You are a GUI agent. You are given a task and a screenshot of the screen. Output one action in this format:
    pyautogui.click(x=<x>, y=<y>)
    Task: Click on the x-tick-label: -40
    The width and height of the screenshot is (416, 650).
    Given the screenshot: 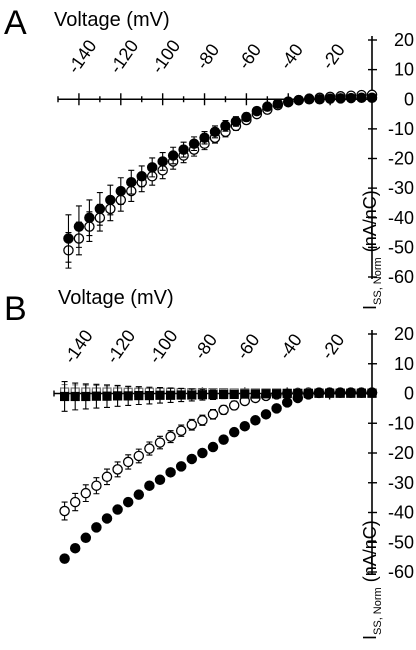 What is the action you would take?
    pyautogui.click(x=291, y=56)
    